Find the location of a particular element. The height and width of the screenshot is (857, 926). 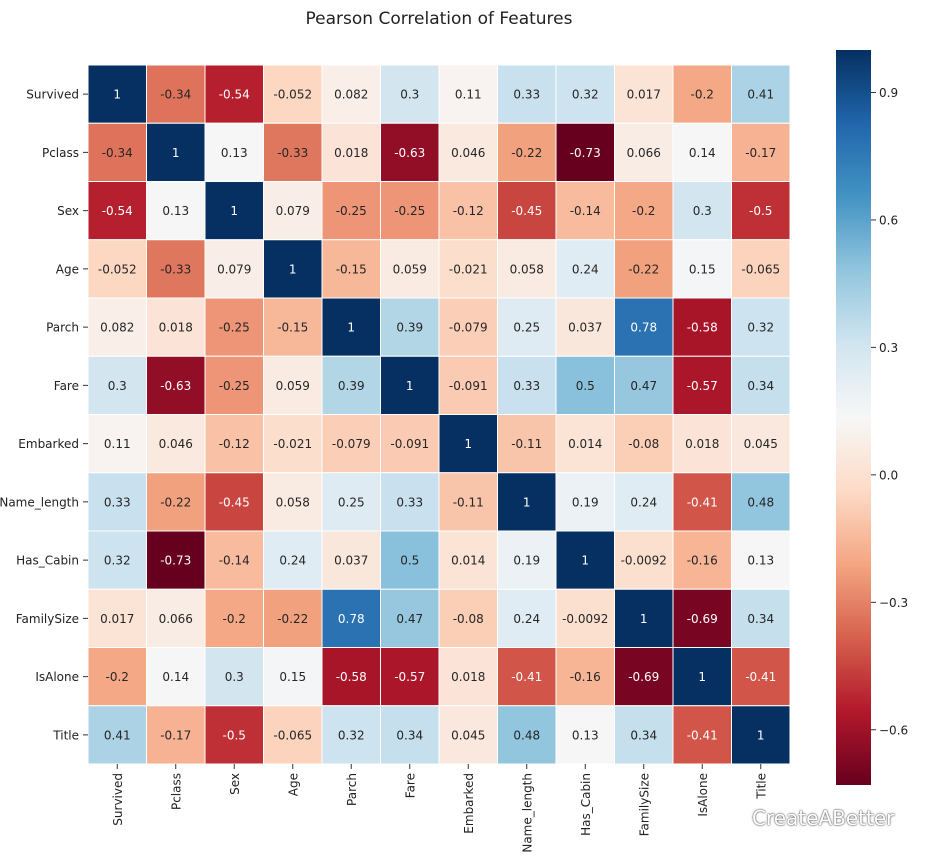

cell-value-label: 0.079 is located at coordinates (293, 211).